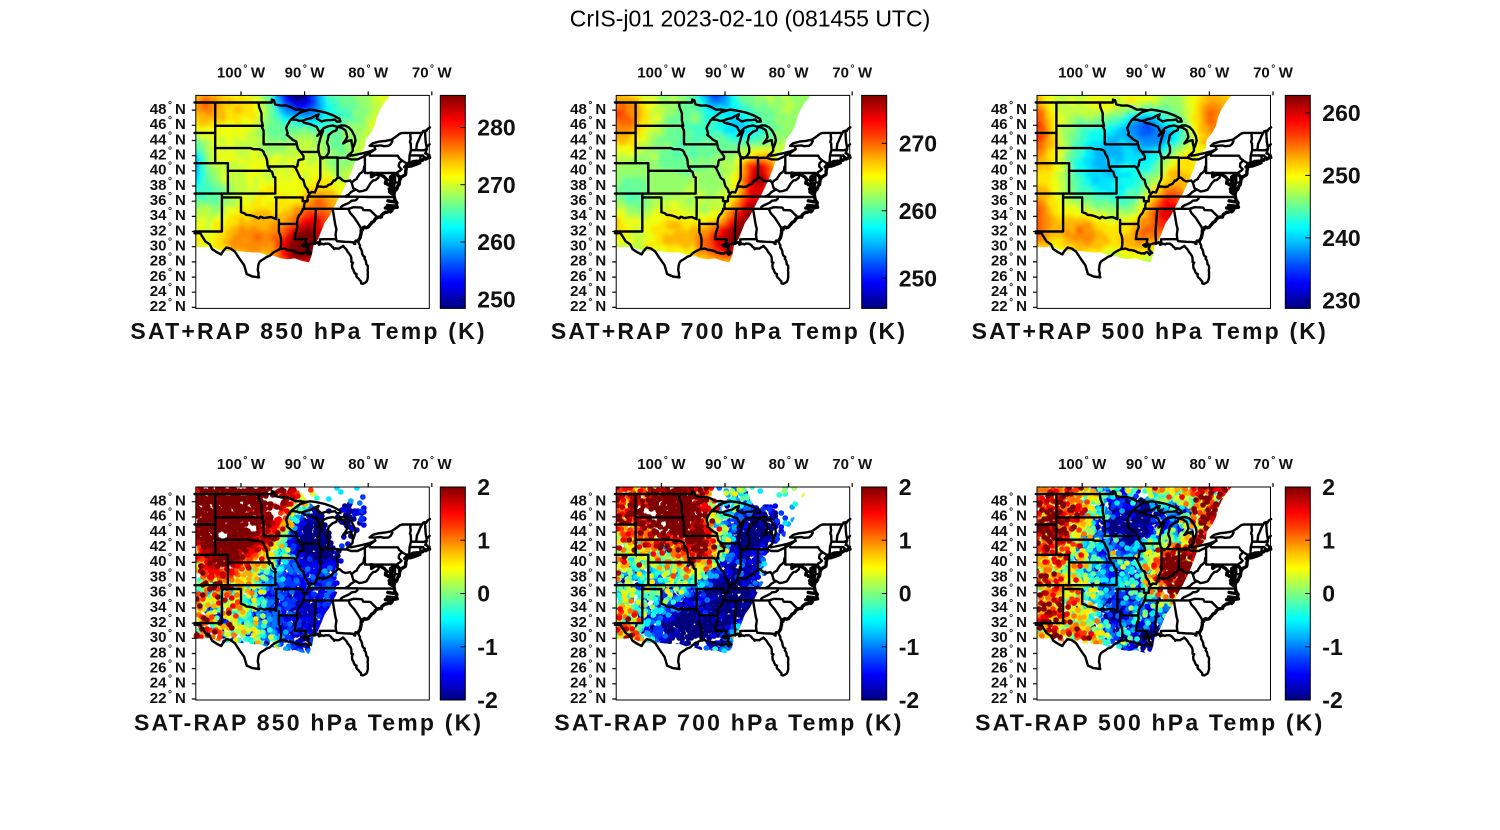  I want to click on svg-text: 230, so click(1341, 301).